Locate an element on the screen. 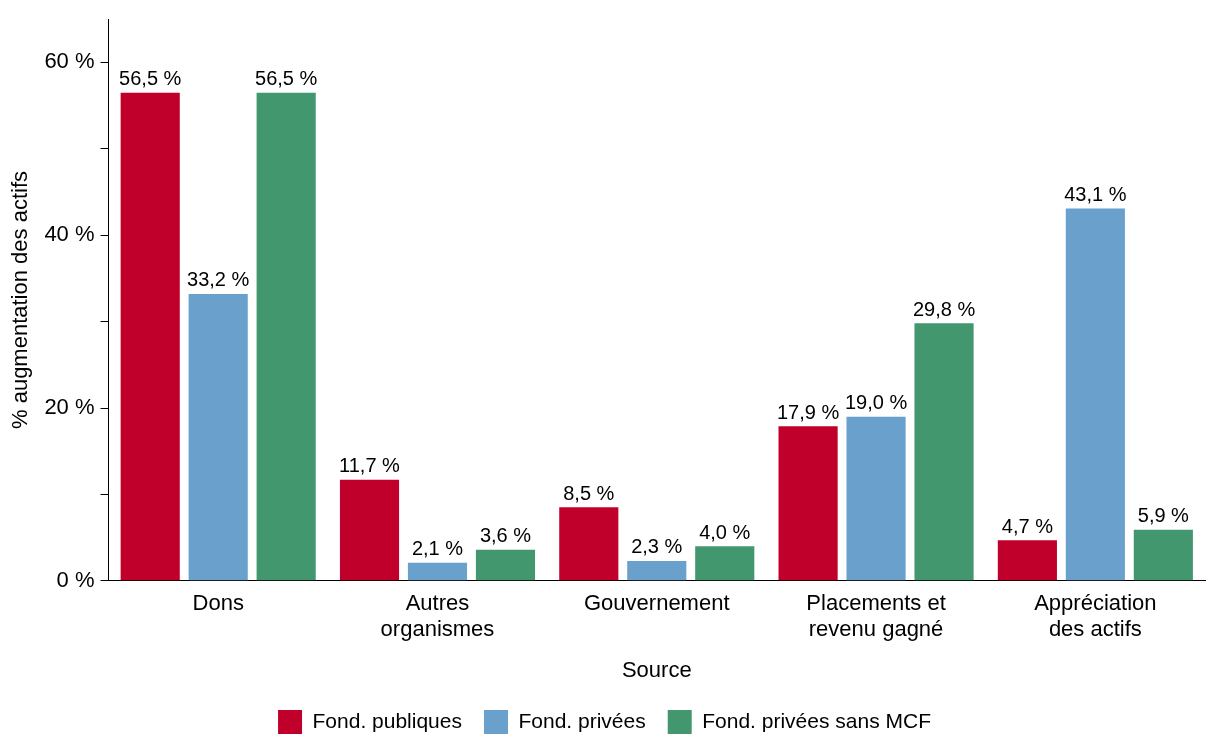  y-tick-label: 0 % is located at coordinates (75, 579).